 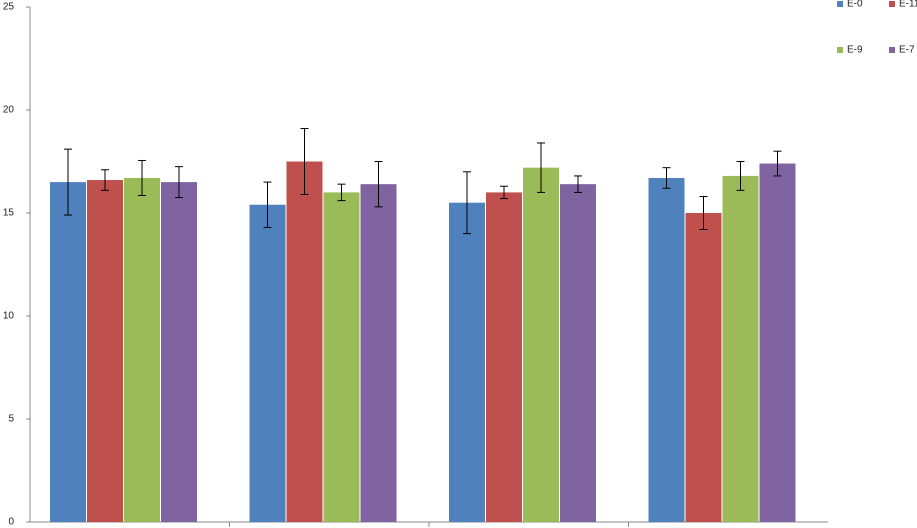 What do you see at coordinates (11, 419) in the screenshot?
I see `y-tick-label: 5` at bounding box center [11, 419].